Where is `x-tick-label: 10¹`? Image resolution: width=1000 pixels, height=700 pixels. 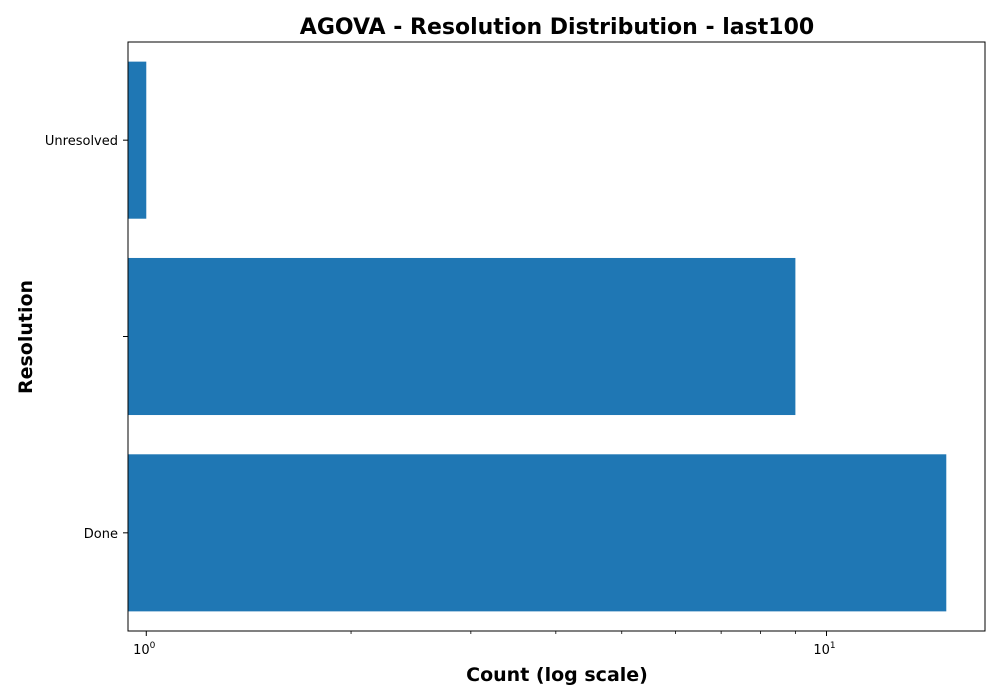
x-tick-label: 10¹ is located at coordinates (824, 649).